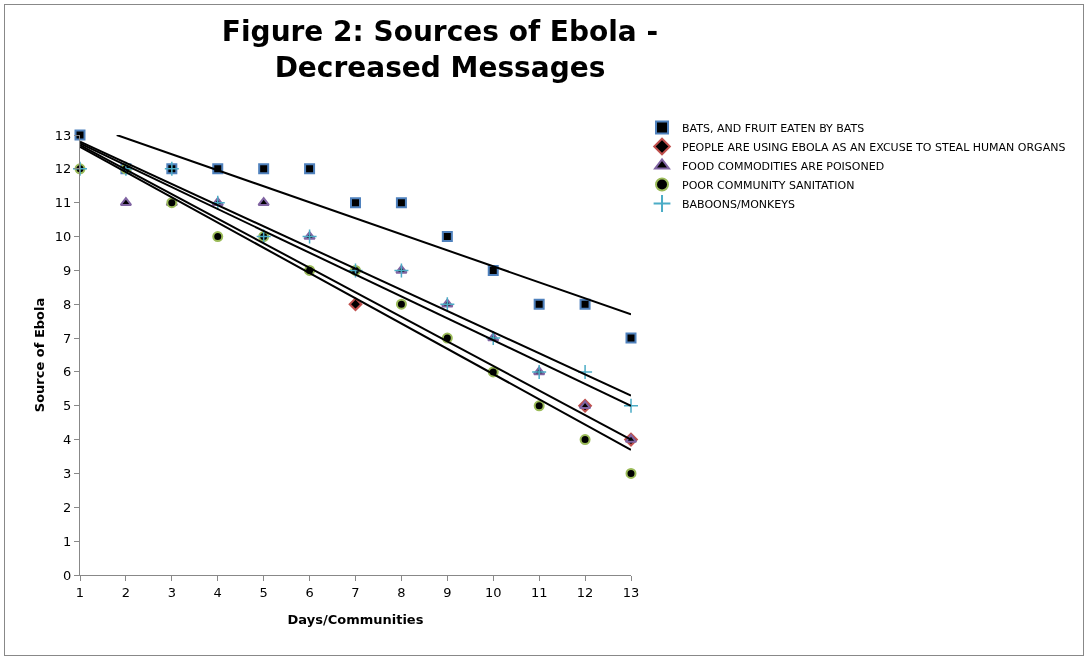 The height and width of the screenshot is (662, 1090). Describe the element at coordinates (585, 592) in the screenshot. I see `x-tick-label: 12` at that location.